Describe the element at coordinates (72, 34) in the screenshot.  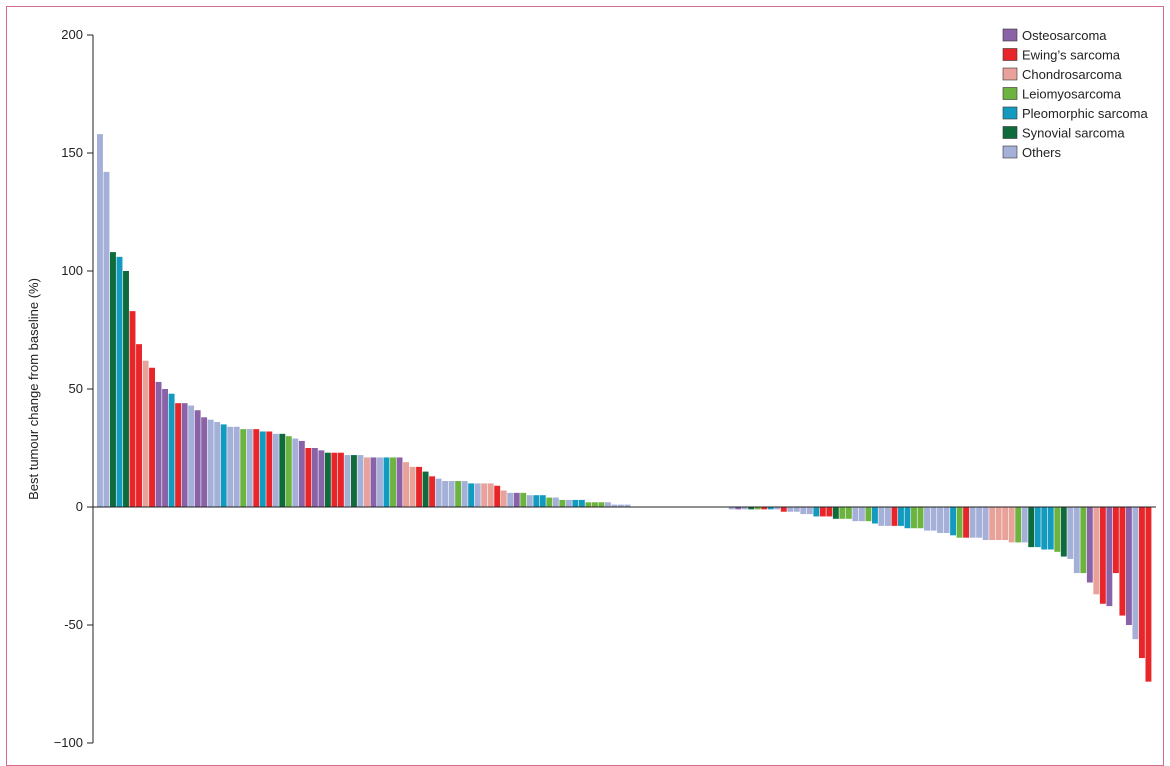
I see `y-tick-label: 200` at that location.